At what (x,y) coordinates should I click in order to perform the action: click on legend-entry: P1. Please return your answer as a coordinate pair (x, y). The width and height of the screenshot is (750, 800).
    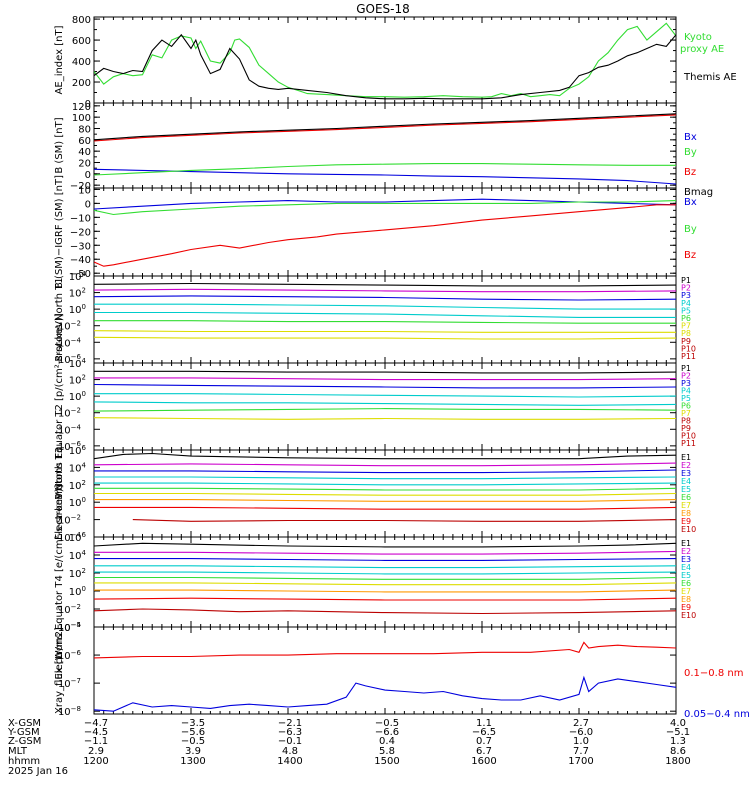
    Looking at the image, I should click on (686, 368).